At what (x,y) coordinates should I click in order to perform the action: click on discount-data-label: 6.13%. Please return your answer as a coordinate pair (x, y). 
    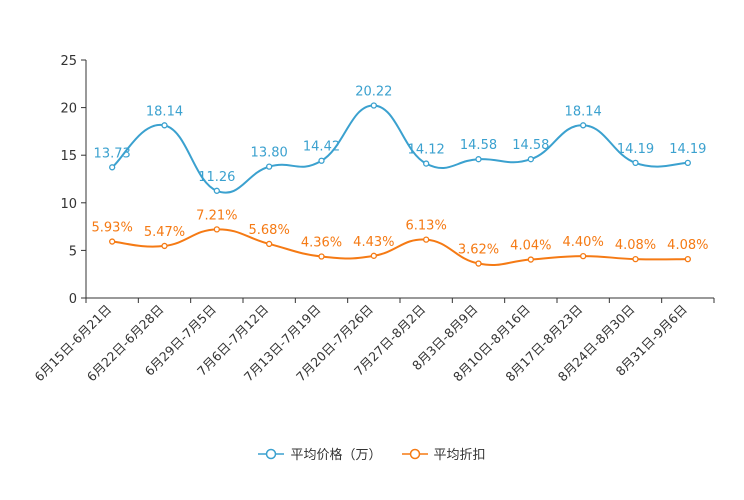
    Looking at the image, I should click on (426, 226).